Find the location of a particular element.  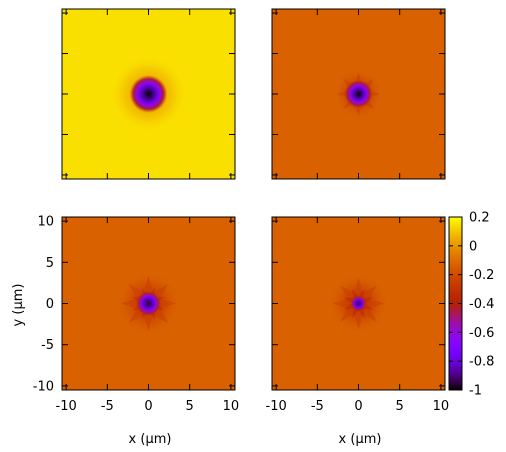

colorbar-ticks: 0.2 0 -0.2 -0.4 -0.6 -0.8 -1 is located at coordinates (471, 305).